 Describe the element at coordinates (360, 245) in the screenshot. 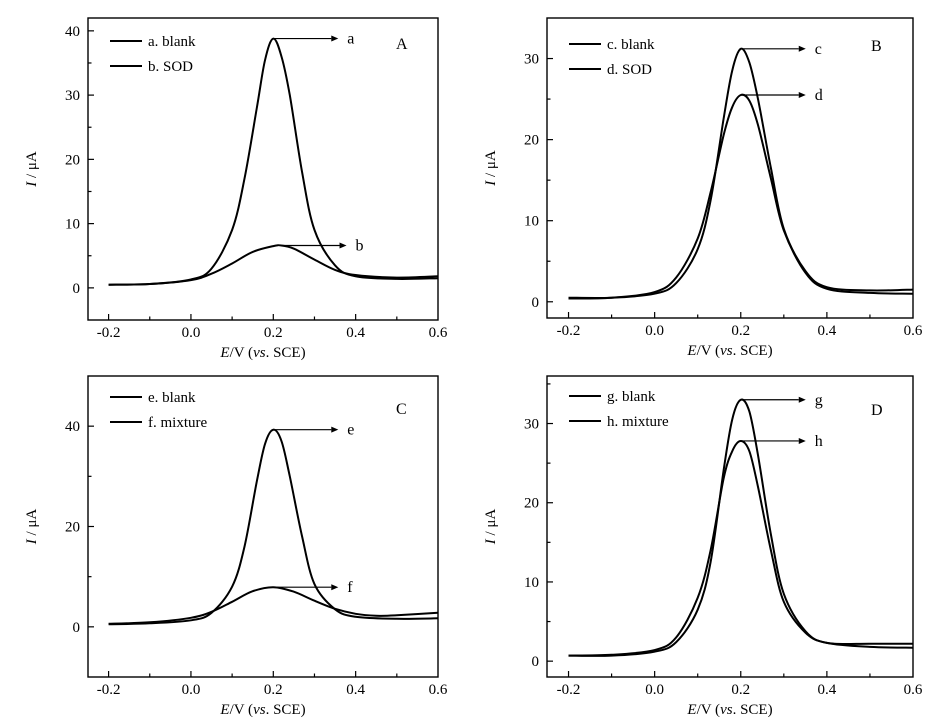

I see `peak-label-b: b` at that location.